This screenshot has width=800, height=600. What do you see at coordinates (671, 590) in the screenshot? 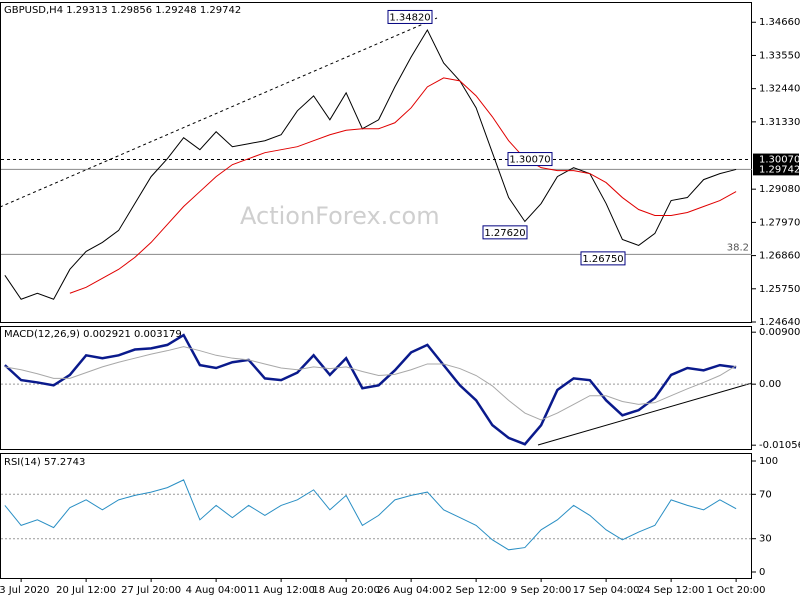
I see `x-tick-label: 24 Sep 12:00` at bounding box center [671, 590].